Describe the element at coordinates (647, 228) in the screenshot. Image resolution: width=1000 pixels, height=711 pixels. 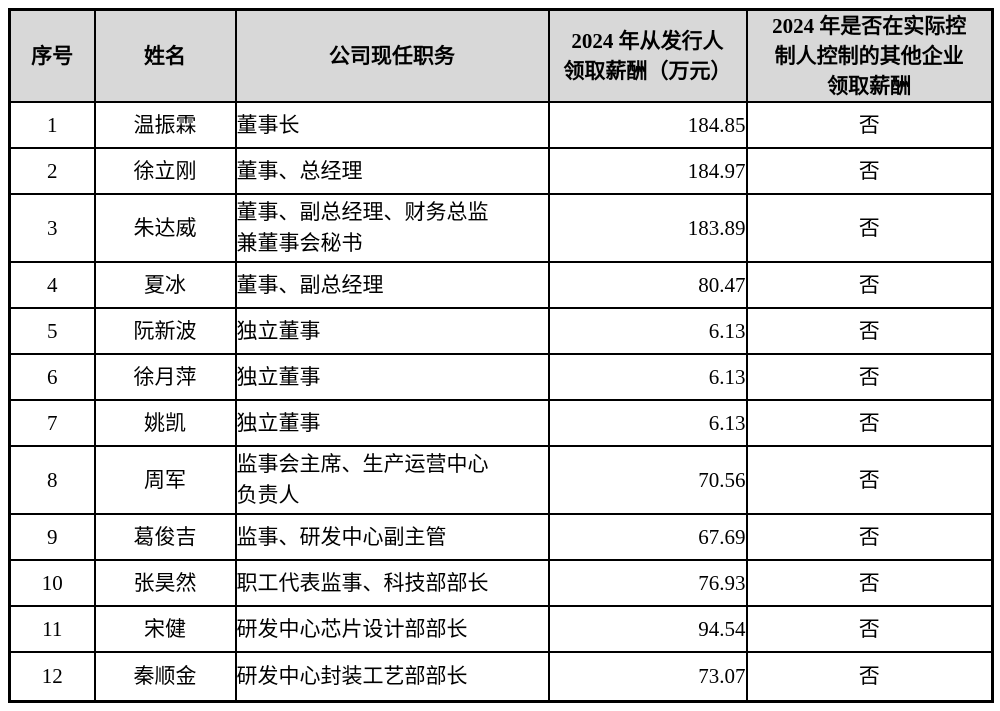
I see `cell-salary: 183.89` at that location.